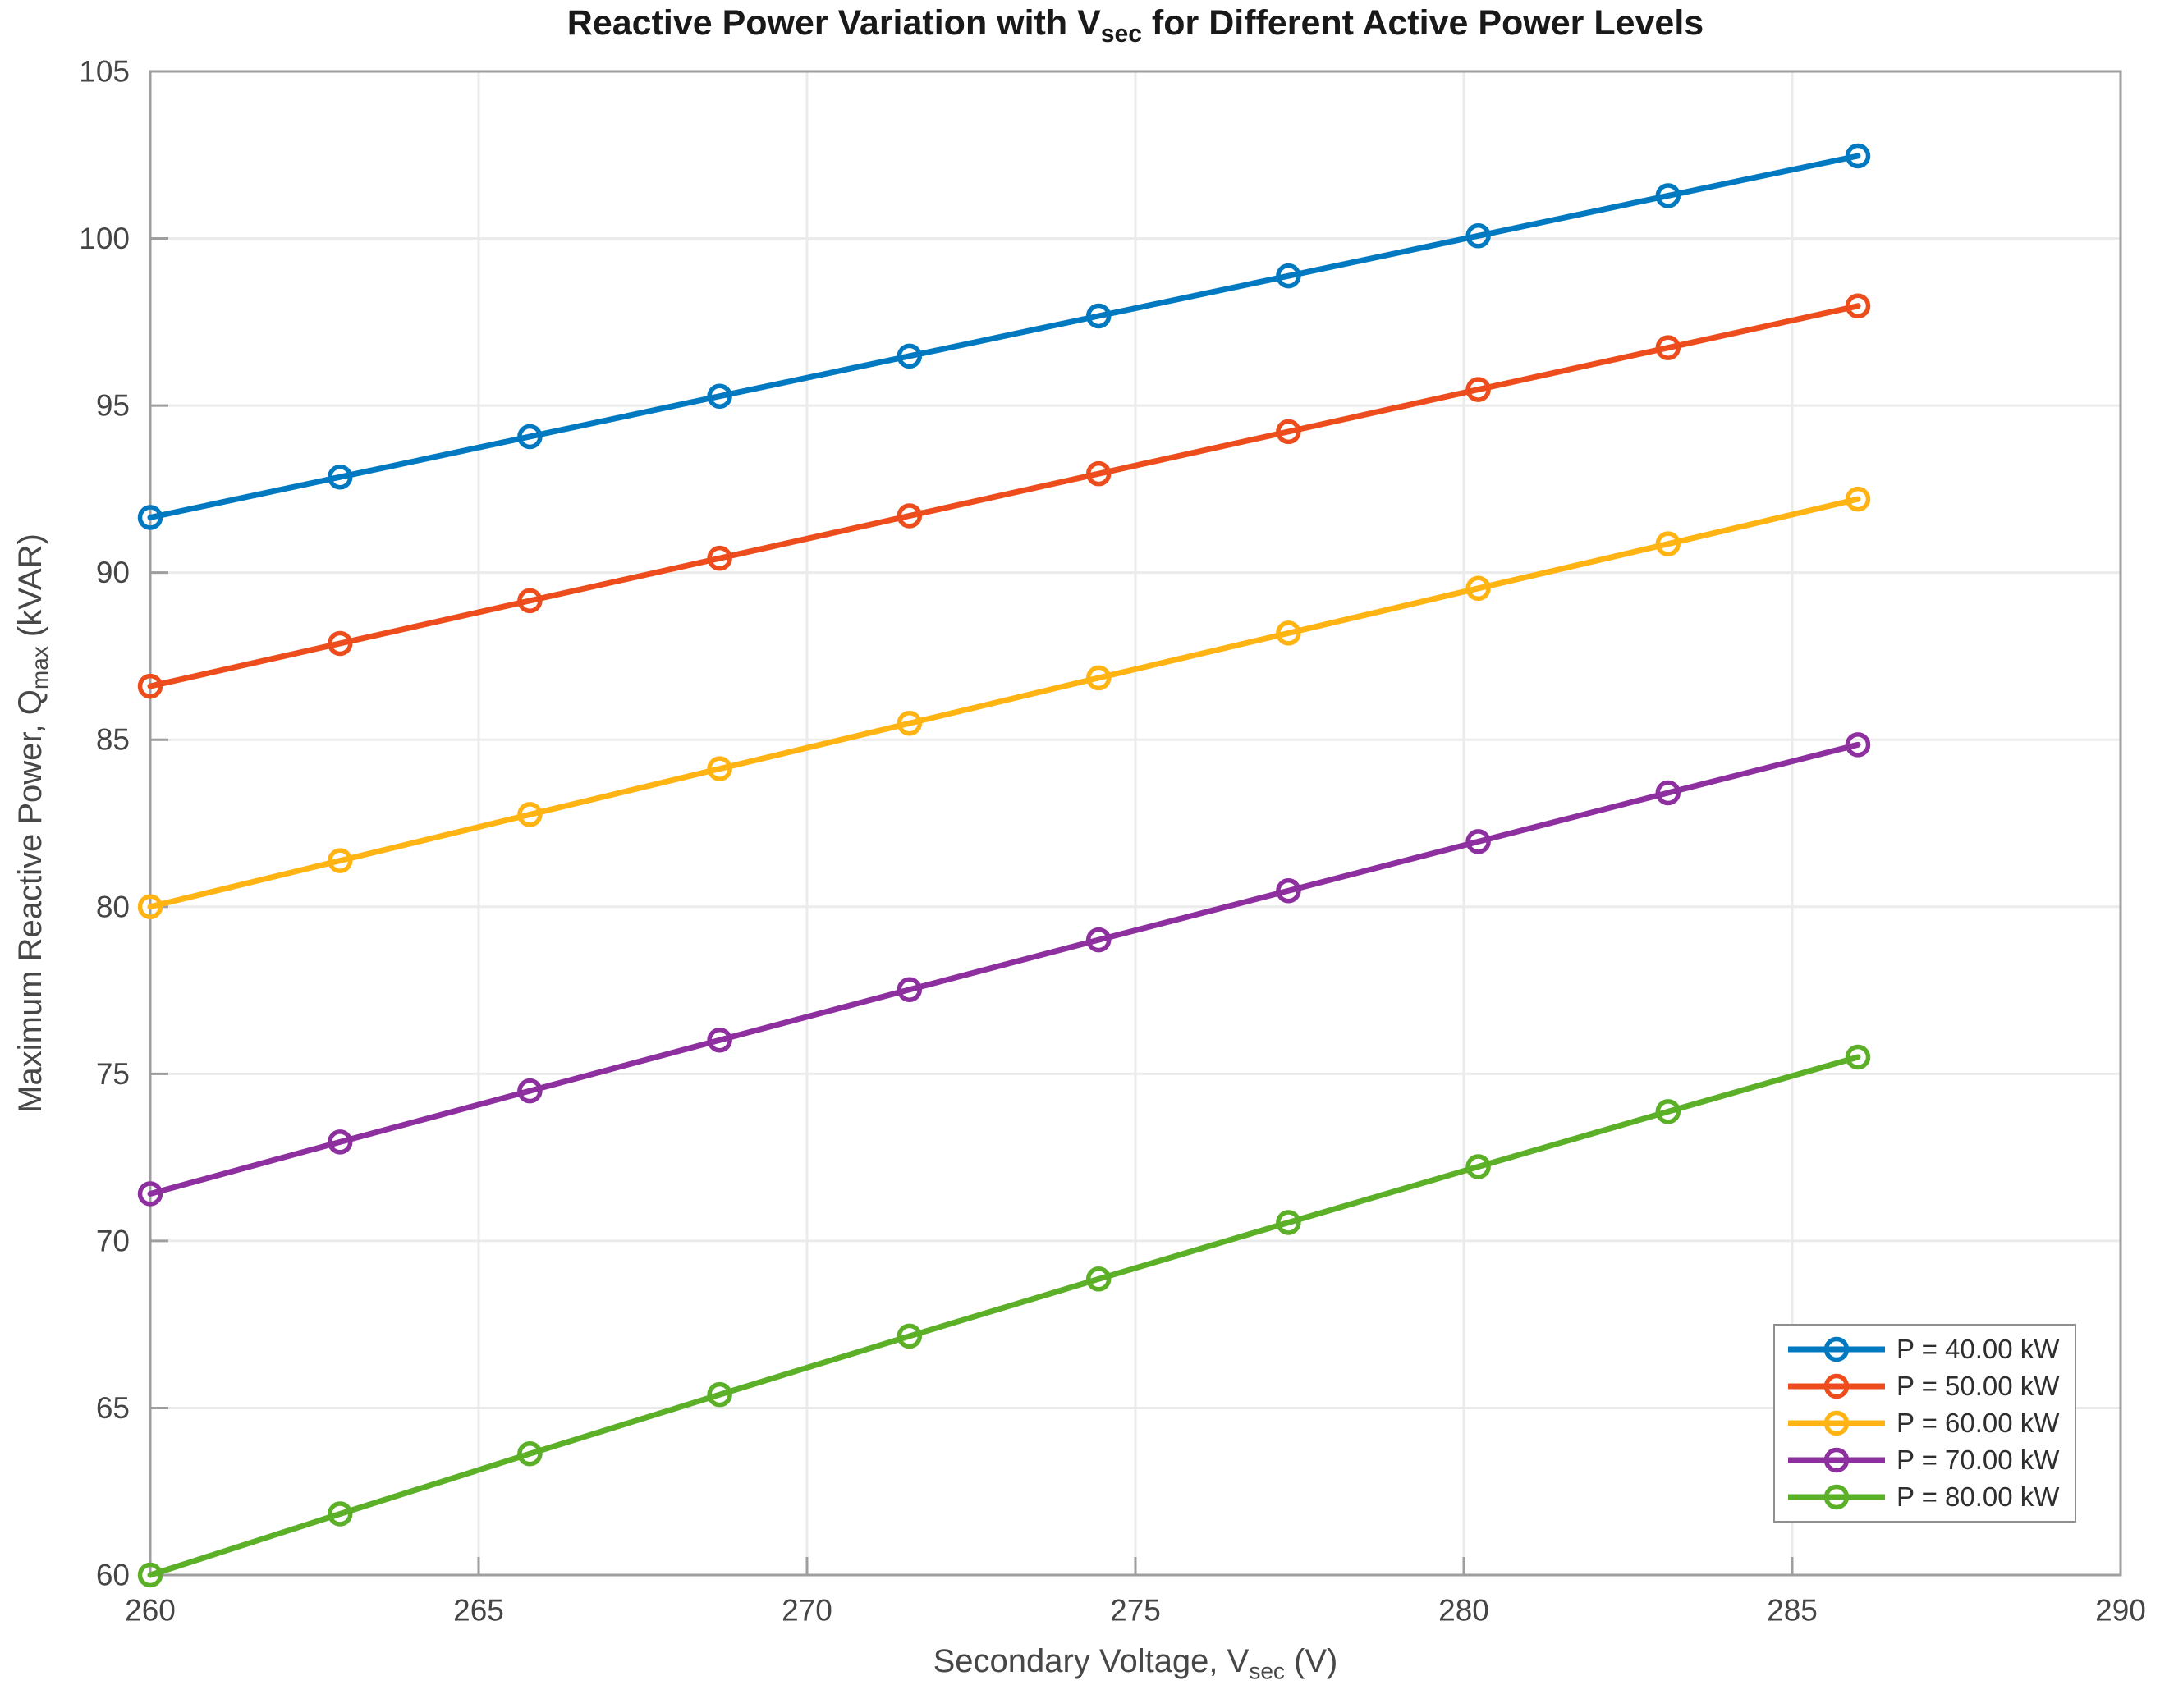 The height and width of the screenshot is (1708, 2160). Describe the element at coordinates (478, 1611) in the screenshot. I see `x-tick-label: 265` at that location.